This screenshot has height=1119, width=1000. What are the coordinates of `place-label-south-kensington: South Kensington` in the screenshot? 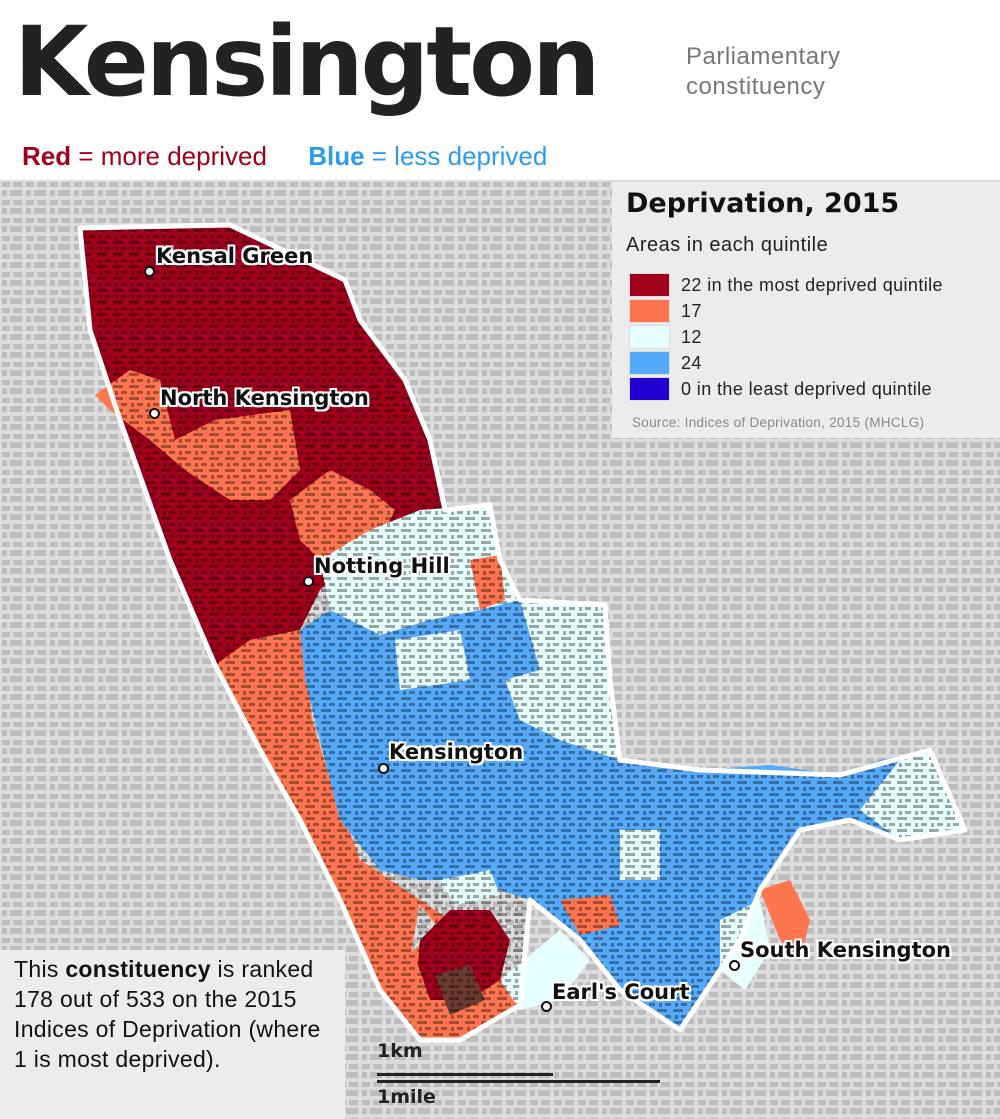 It's located at (845, 950).